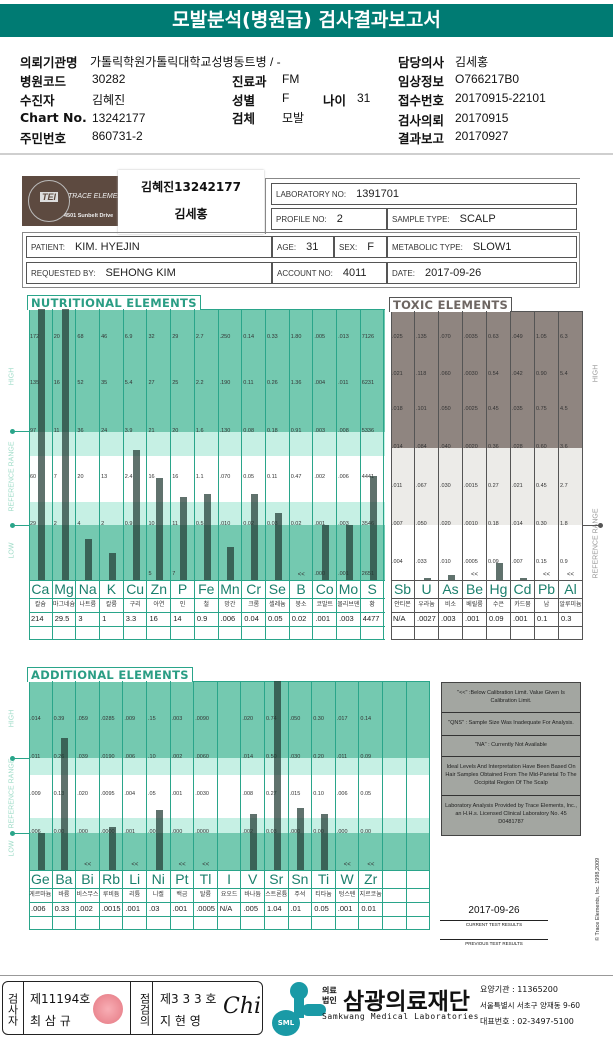  Describe the element at coordinates (56, 337) in the screenshot. I see `tick-label: 20` at that location.